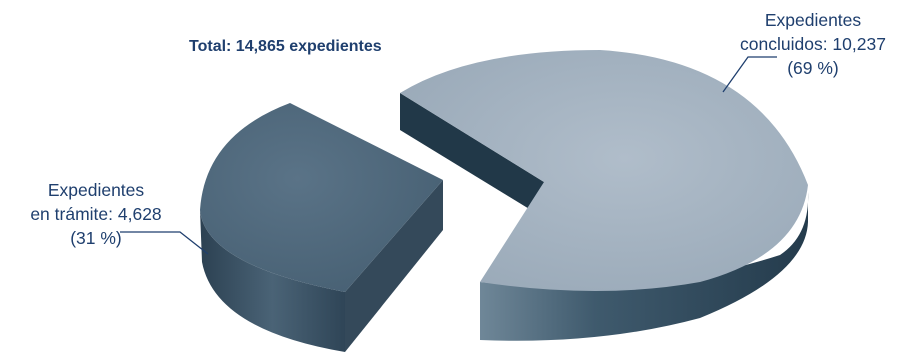 The height and width of the screenshot is (355, 899). I want to click on leader-line-tramite, so click(164, 243).